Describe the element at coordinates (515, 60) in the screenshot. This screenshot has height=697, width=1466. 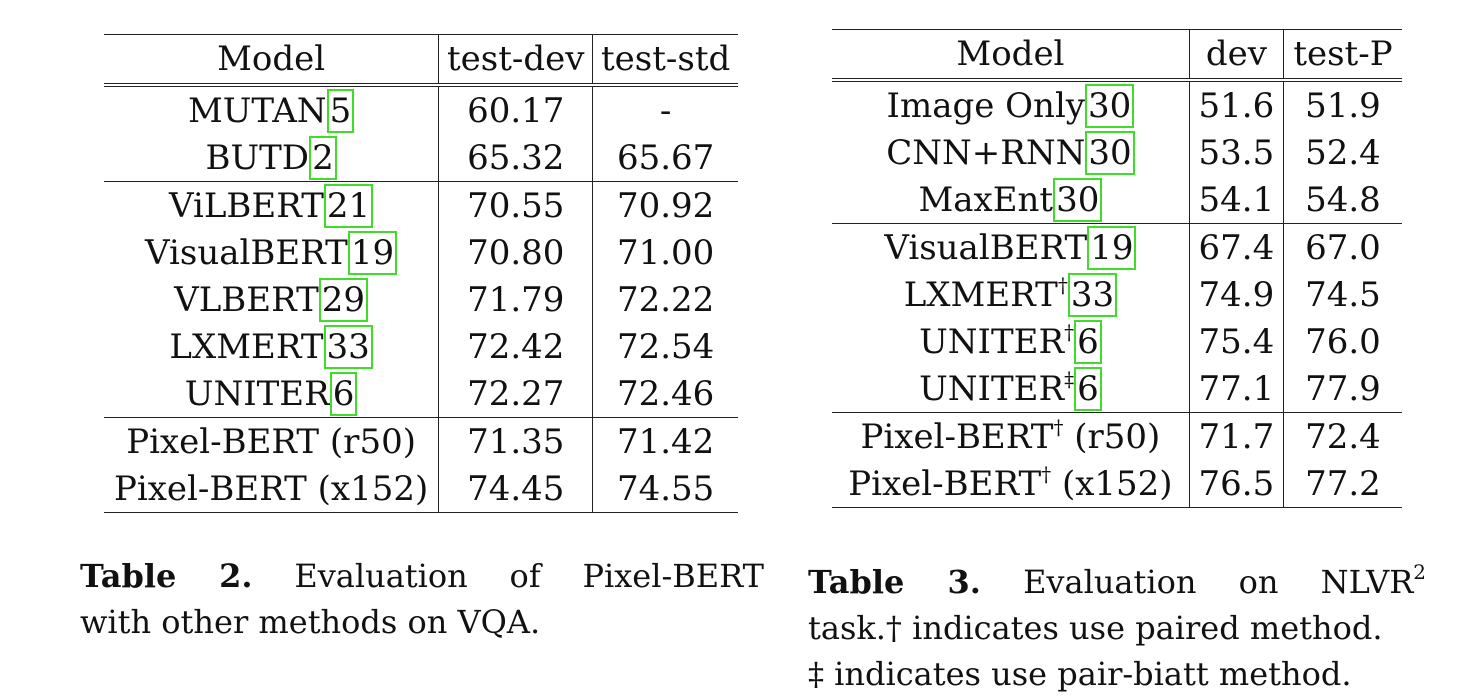
I see `col-header-test-dev: test-dev` at that location.